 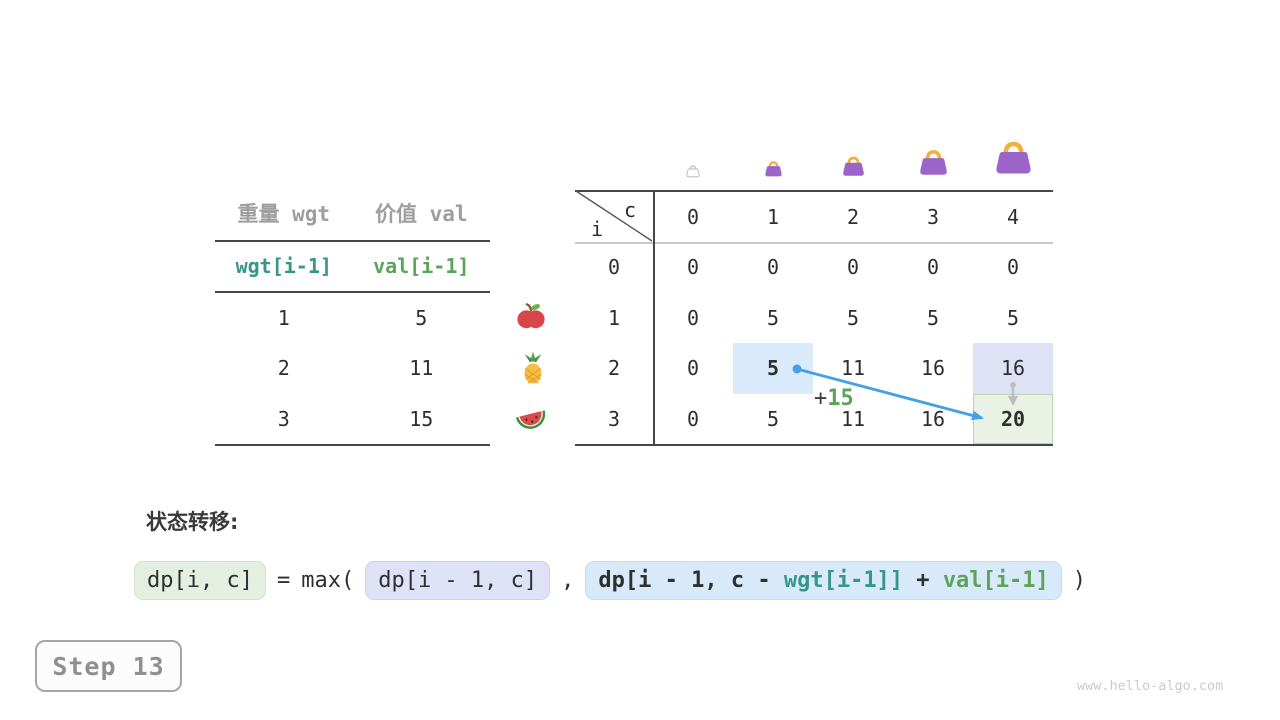 What do you see at coordinates (853, 169) in the screenshot?
I see `bag-capacity-2-icon` at bounding box center [853, 169].